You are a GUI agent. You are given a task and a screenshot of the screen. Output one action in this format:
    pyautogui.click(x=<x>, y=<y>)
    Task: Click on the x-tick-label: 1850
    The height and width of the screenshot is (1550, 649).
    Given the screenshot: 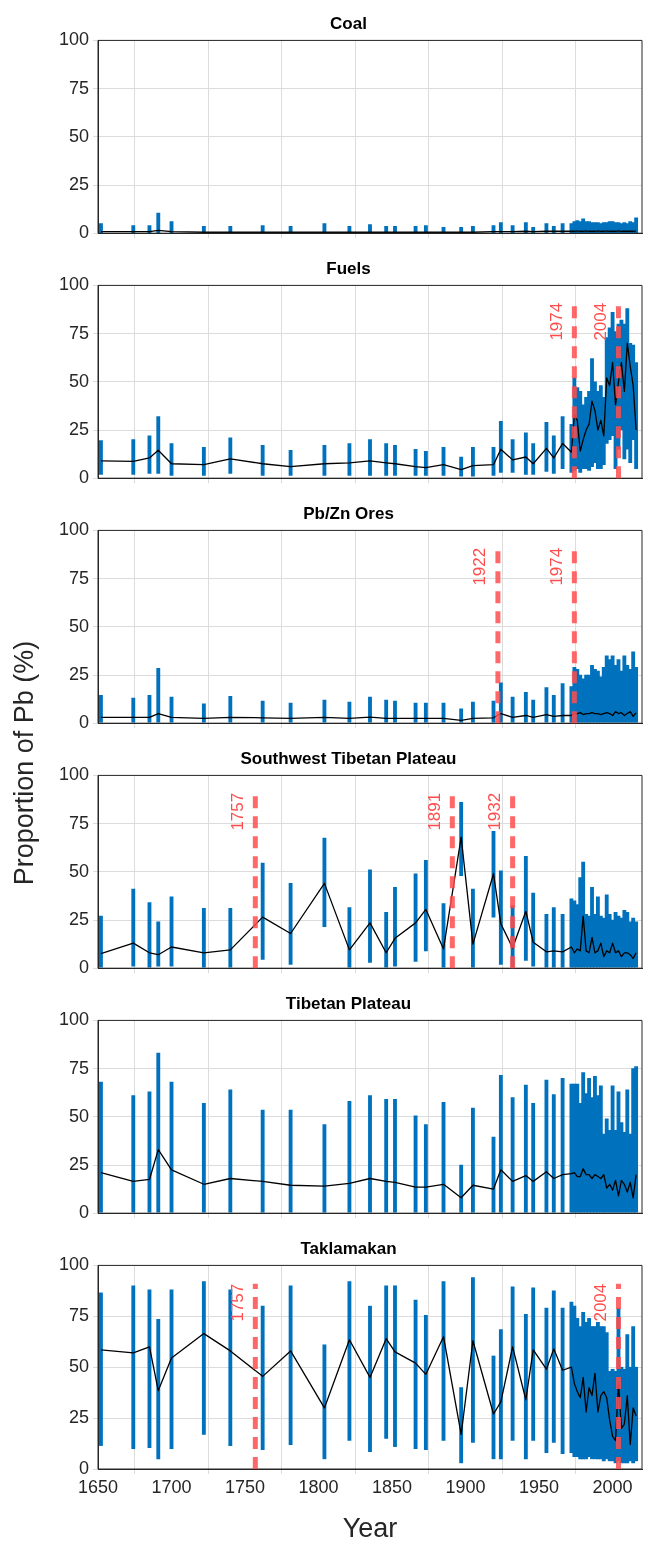 What is the action you would take?
    pyautogui.click(x=392, y=1486)
    